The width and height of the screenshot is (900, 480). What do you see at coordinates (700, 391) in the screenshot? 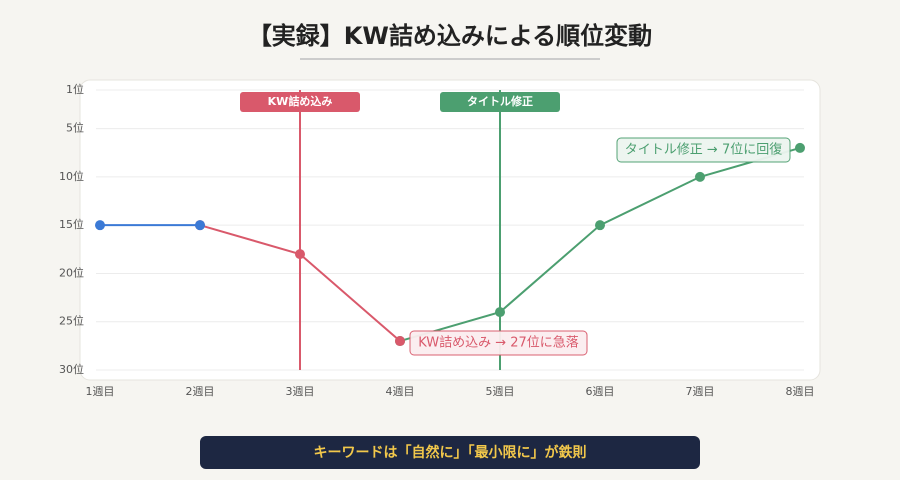
I see `x-tick-label: 7週目` at bounding box center [700, 391].